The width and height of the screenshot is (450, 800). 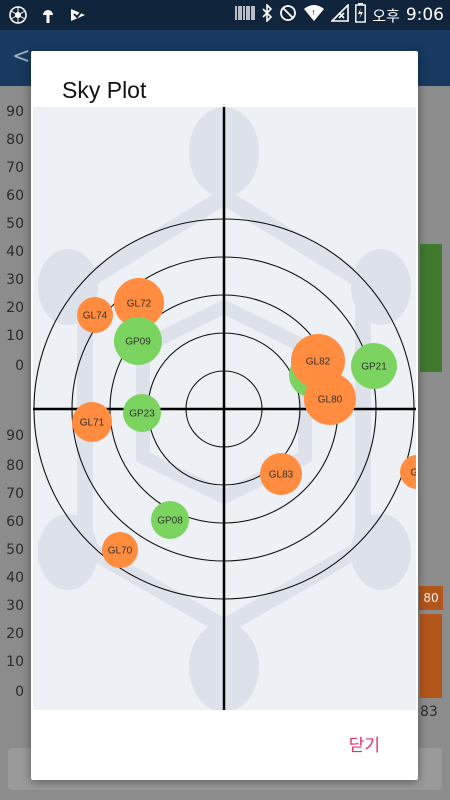 I want to click on satellite-gl72: GL72, so click(x=139, y=303).